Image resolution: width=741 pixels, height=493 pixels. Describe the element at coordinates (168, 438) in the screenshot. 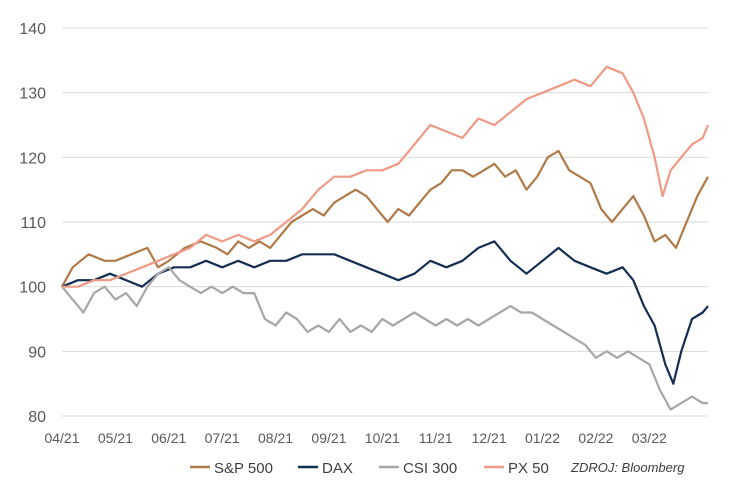

I see `x-tick-label: 06/21` at that location.